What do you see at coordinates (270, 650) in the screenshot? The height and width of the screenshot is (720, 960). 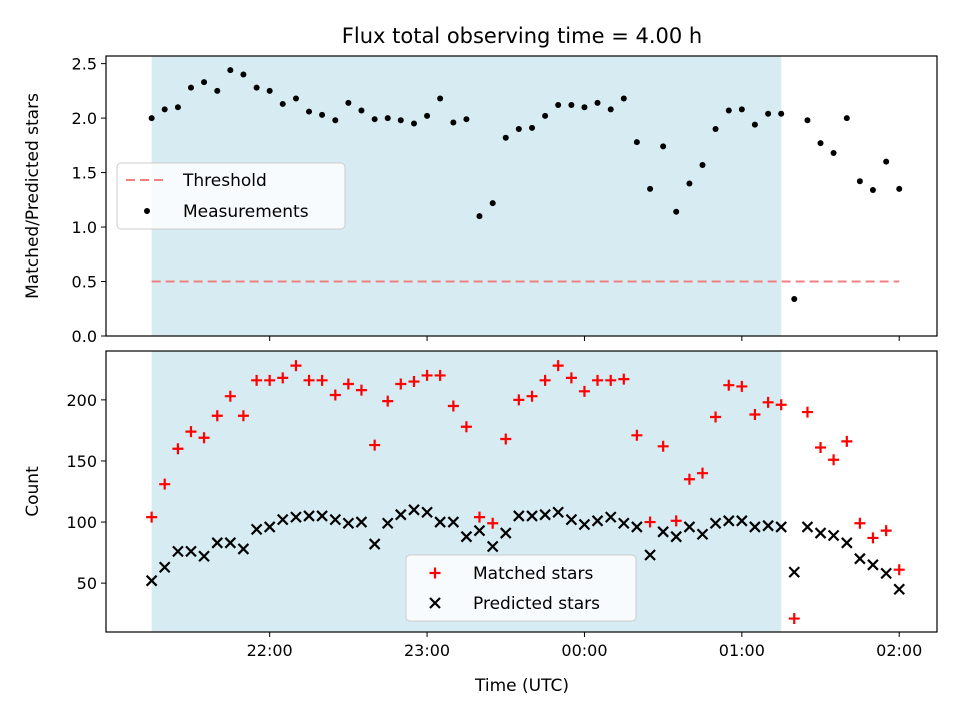 I see `x-tick-label: 22:00` at bounding box center [270, 650].